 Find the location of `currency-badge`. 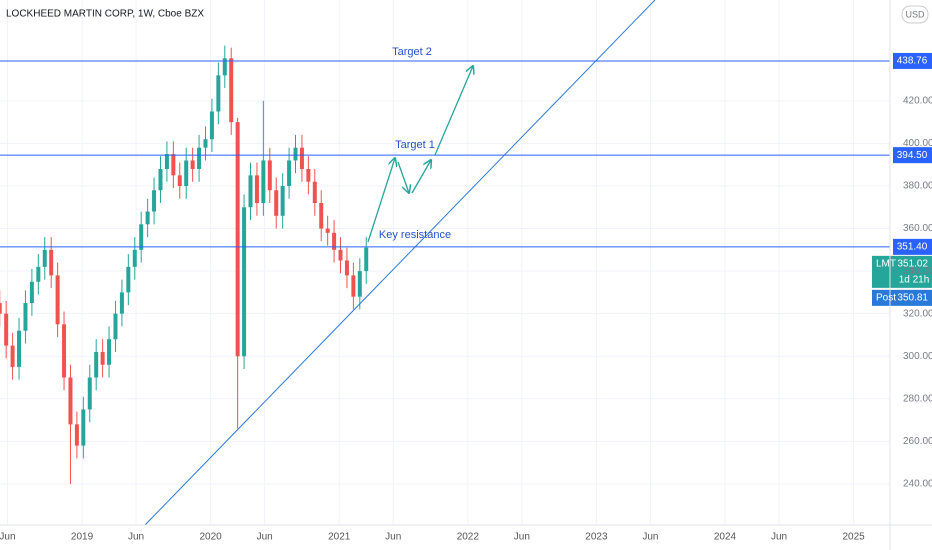

currency-badge is located at coordinates (915, 14).